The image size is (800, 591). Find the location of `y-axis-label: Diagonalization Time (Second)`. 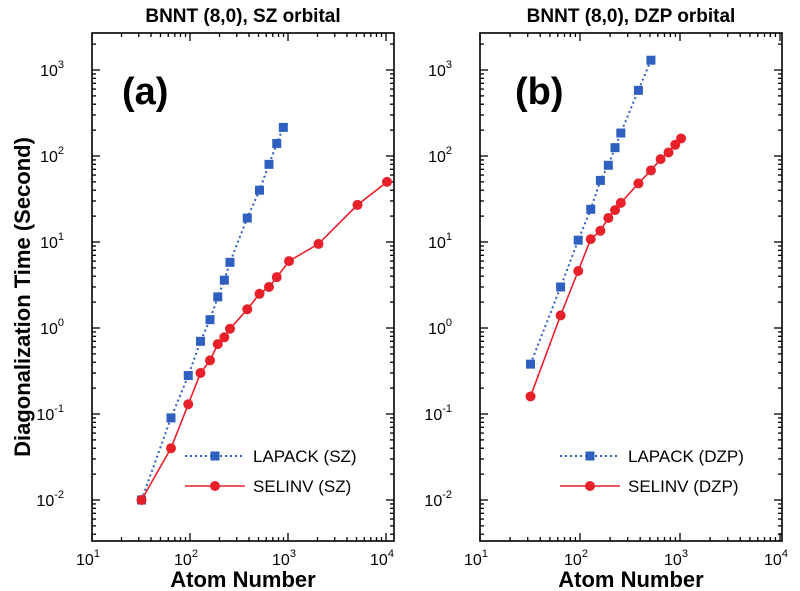

y-axis-label: Diagonalization Time (Second) is located at coordinates (22, 297).